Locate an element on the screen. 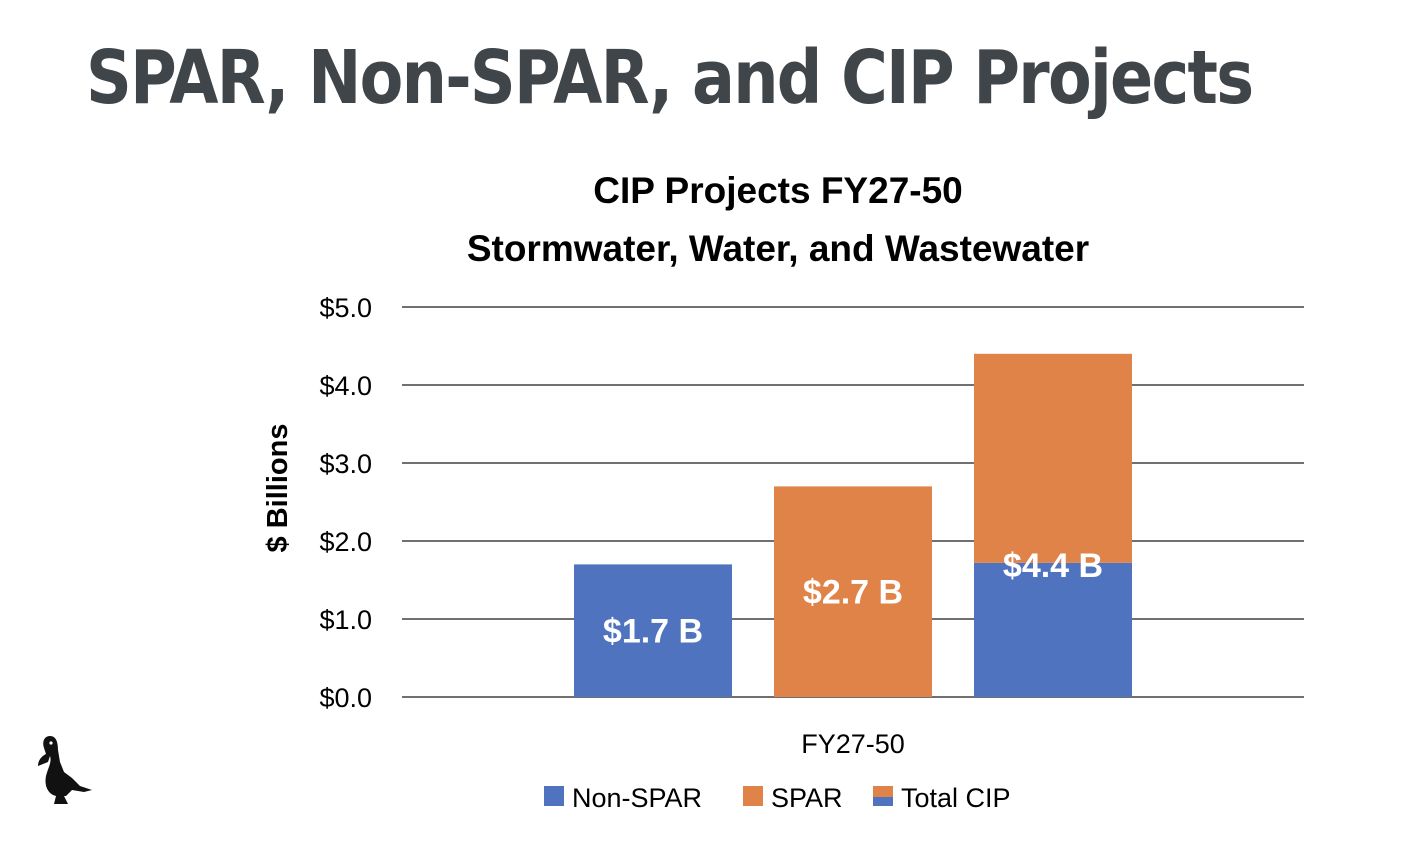 This screenshot has height=858, width=1418. bar-total-cip-spar is located at coordinates (1053, 458).